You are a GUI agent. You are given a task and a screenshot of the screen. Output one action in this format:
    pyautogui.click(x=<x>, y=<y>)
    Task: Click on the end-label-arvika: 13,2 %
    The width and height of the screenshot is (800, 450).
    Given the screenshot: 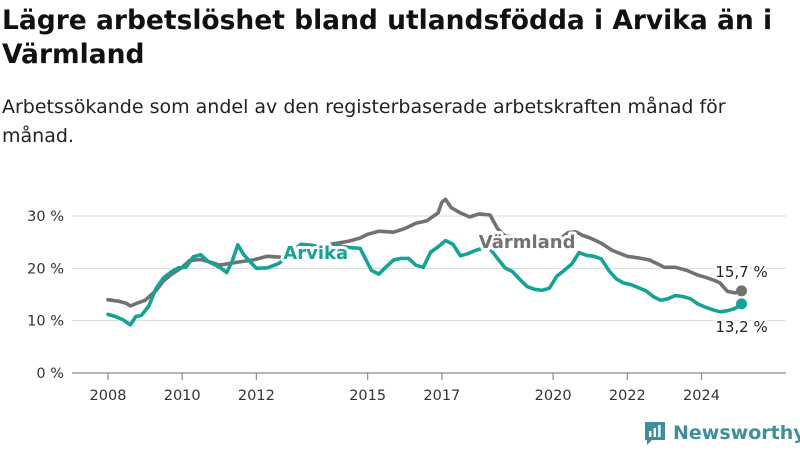 What is the action you would take?
    pyautogui.click(x=741, y=327)
    